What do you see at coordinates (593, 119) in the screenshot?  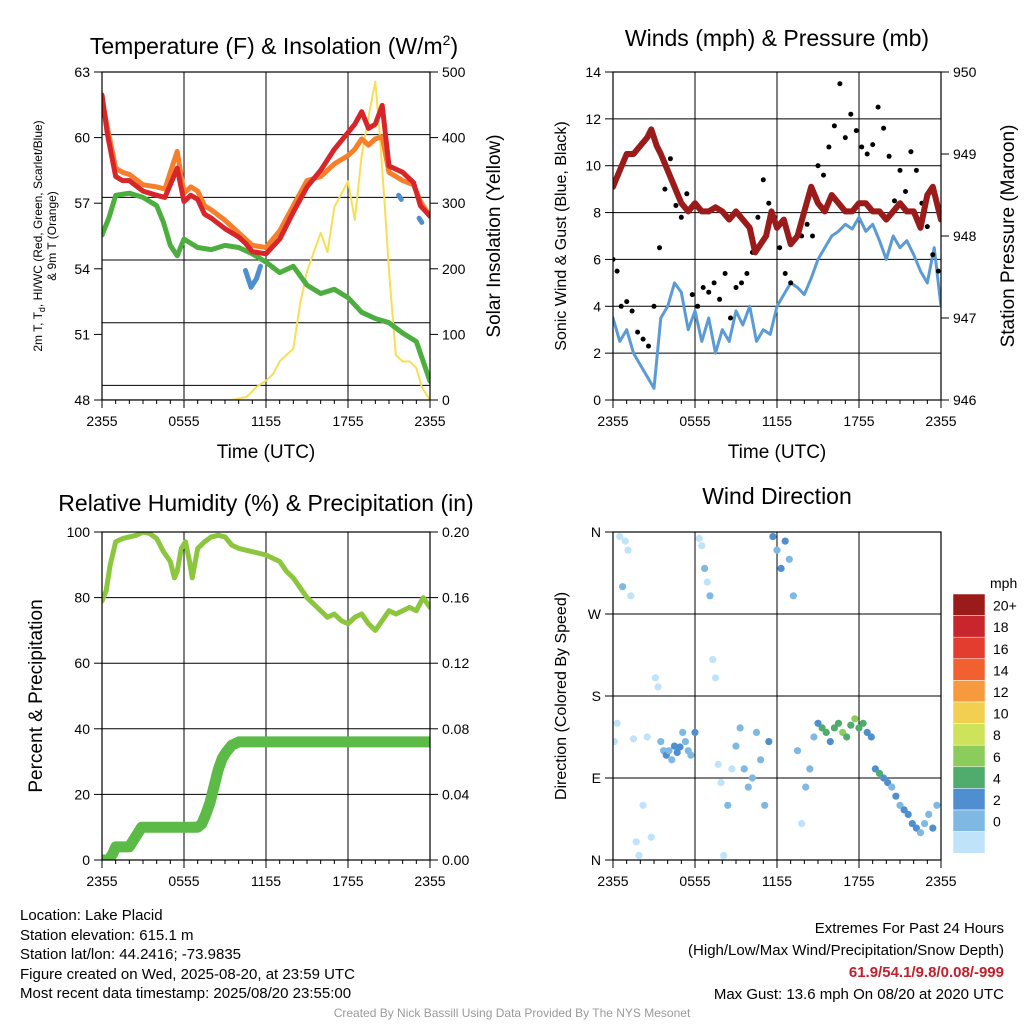 I see `winds-ytick-label: 12` at bounding box center [593, 119].